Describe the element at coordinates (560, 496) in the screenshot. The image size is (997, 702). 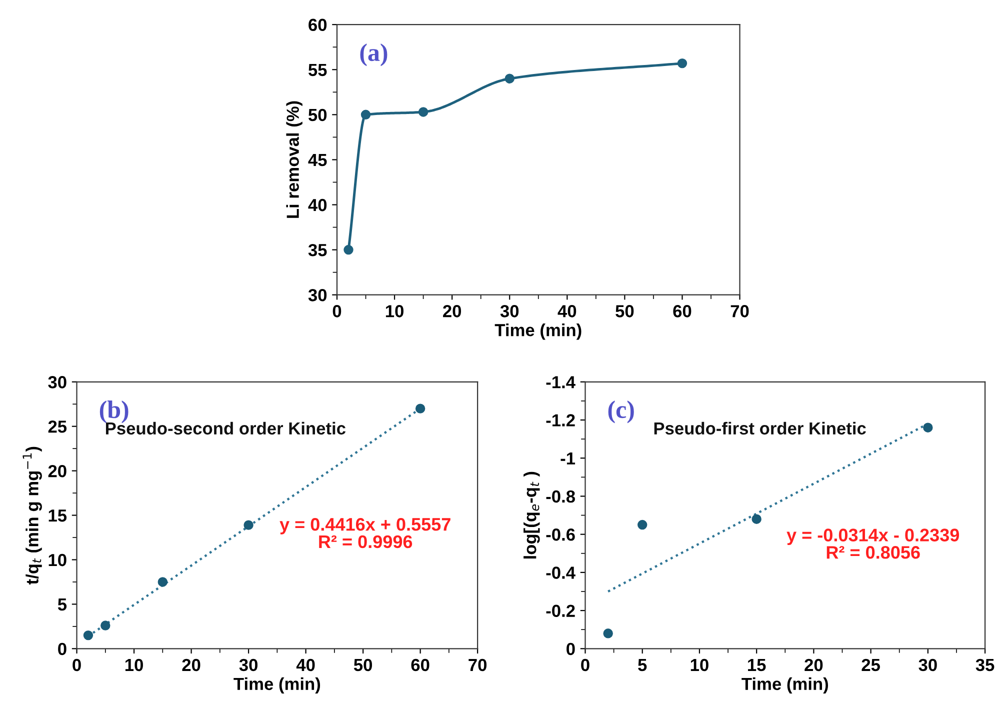
I see `y-tick-label: -0.8` at that location.